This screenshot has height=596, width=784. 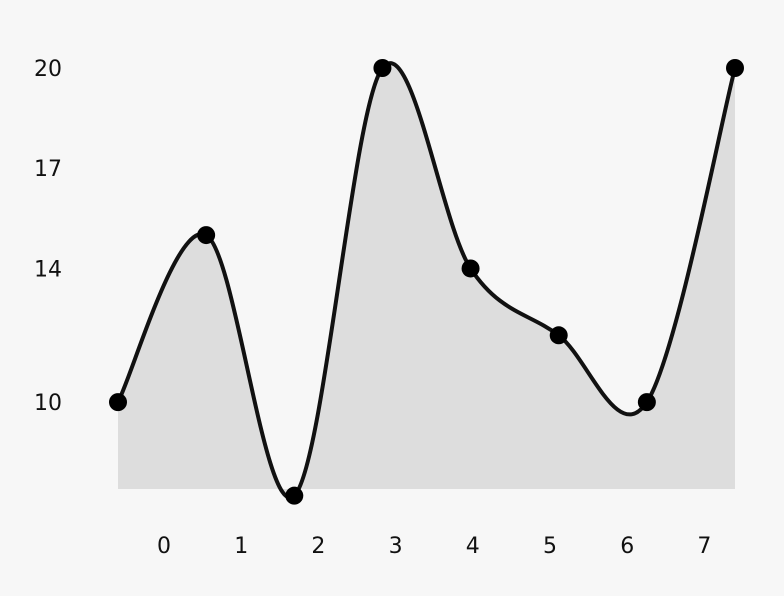 I want to click on x-tick-label: 3, so click(x=396, y=546).